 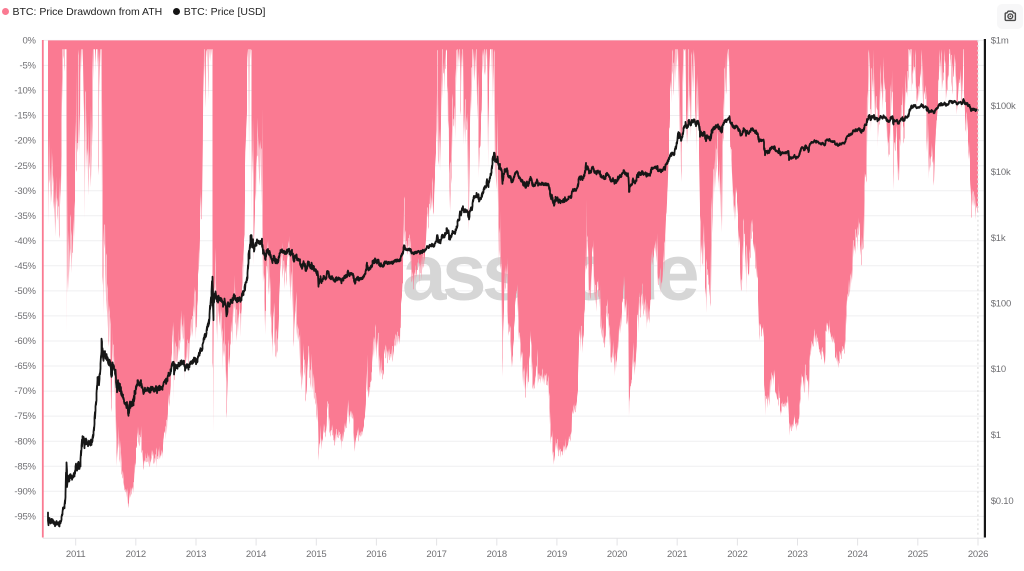 What do you see at coordinates (677, 554) in the screenshot?
I see `svg-text: 2021` at bounding box center [677, 554].